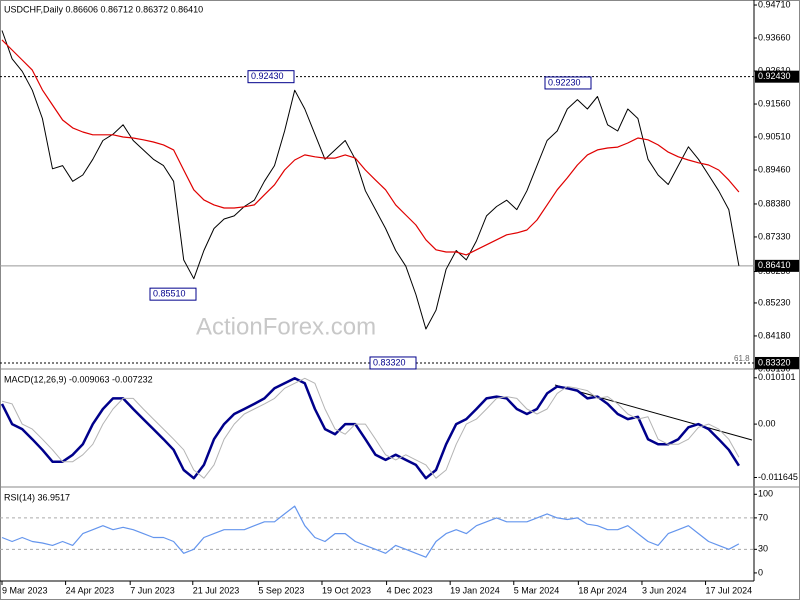 Image resolution: width=800 pixels, height=600 pixels. What do you see at coordinates (774, 136) in the screenshot?
I see `y-tick-label: 0.90510` at bounding box center [774, 136].